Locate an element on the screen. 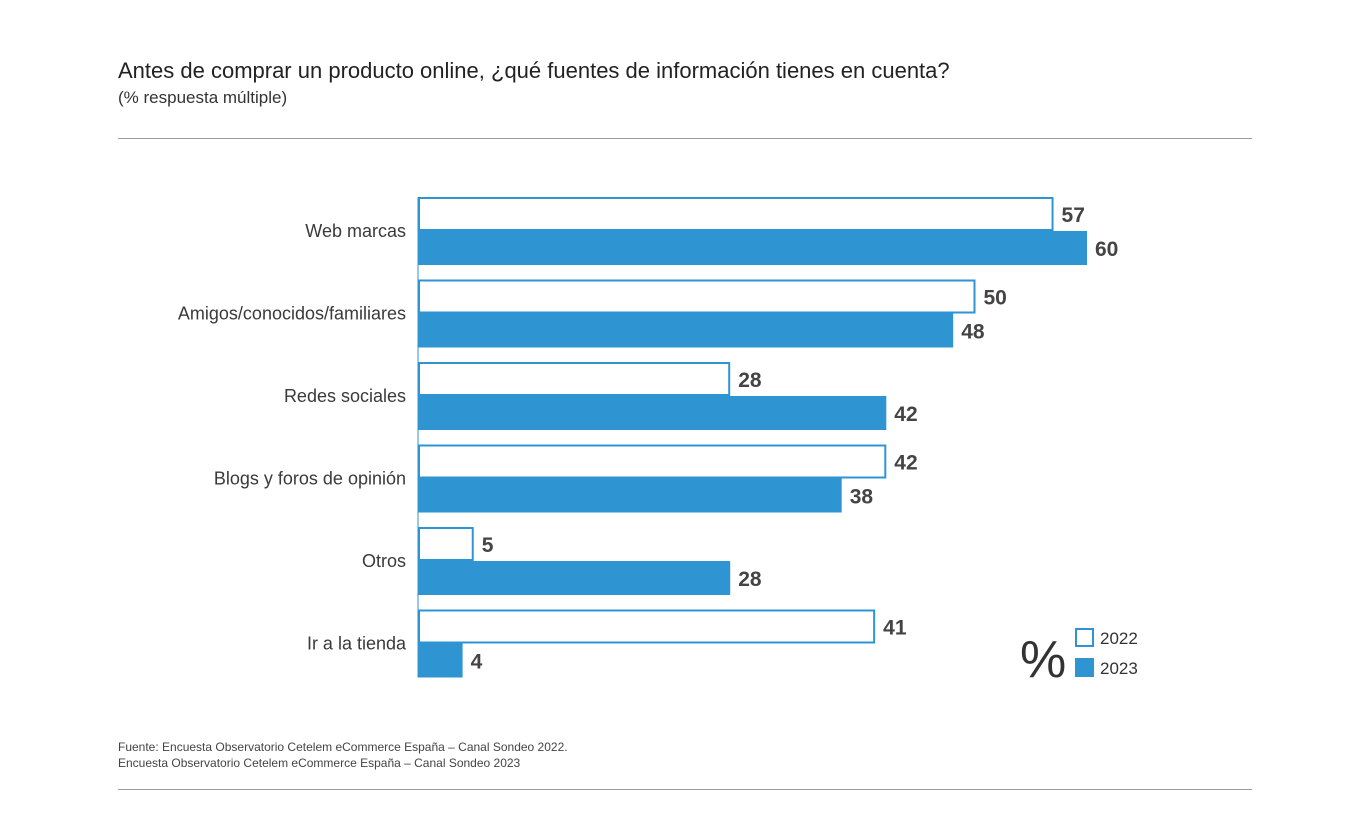 The width and height of the screenshot is (1349, 823). chart-subtitle: (% respuesta múltiple) is located at coordinates (203, 97).